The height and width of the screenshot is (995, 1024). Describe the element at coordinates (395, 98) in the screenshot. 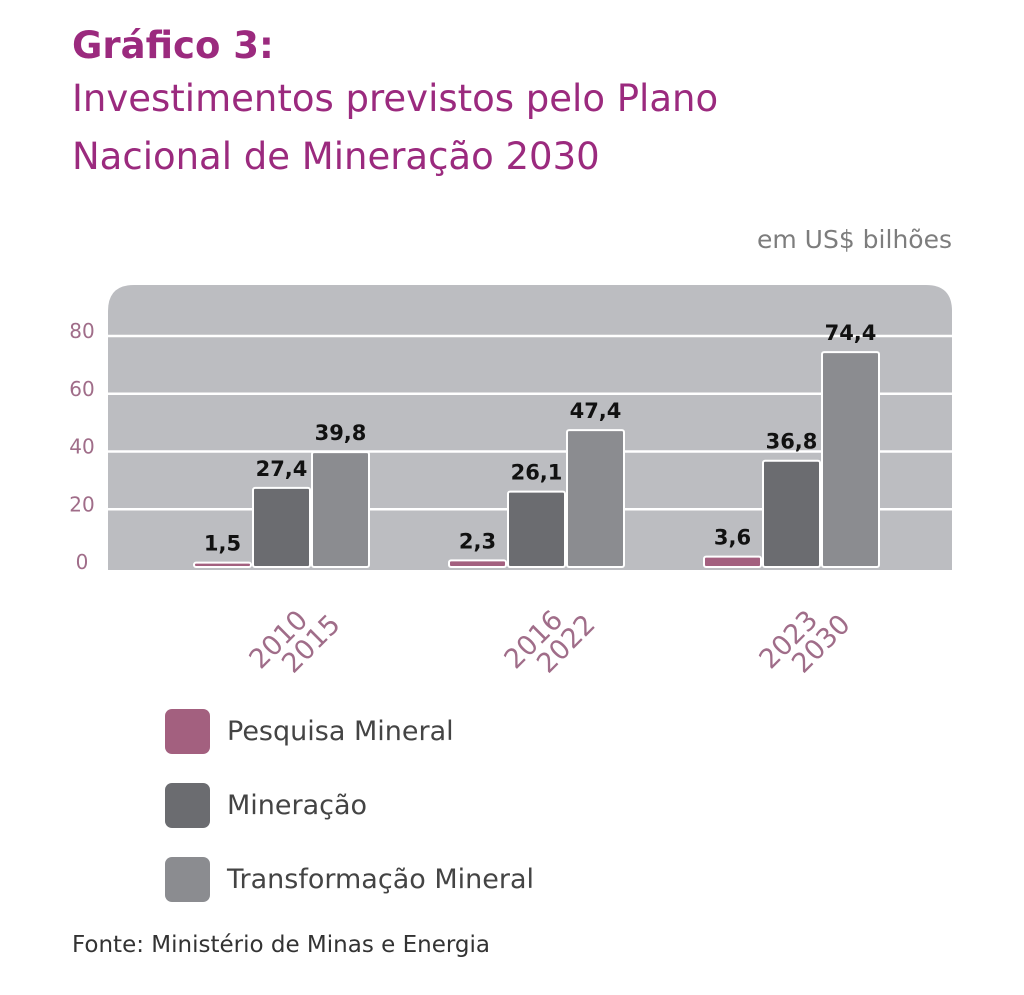

I see `chart-title-line-1: Investimentos previstos pelo Plano` at that location.